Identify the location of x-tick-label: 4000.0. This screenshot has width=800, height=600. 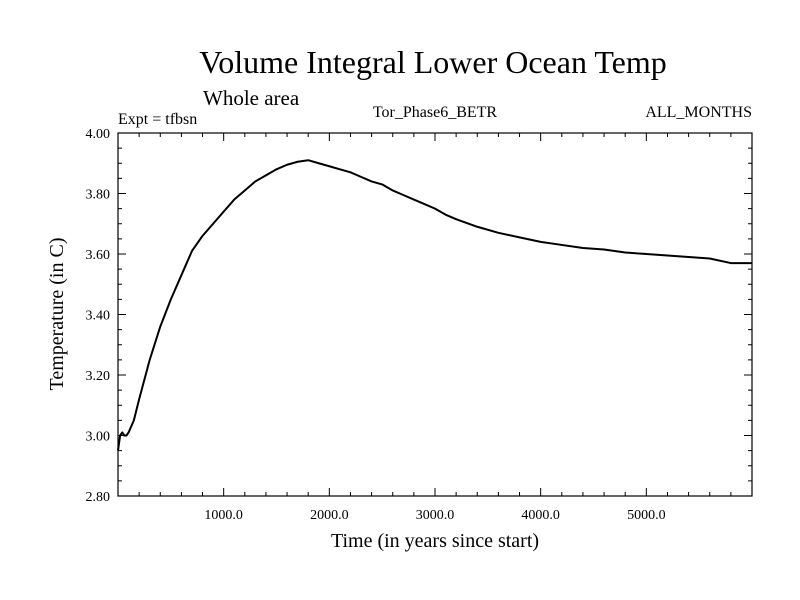
(540, 515).